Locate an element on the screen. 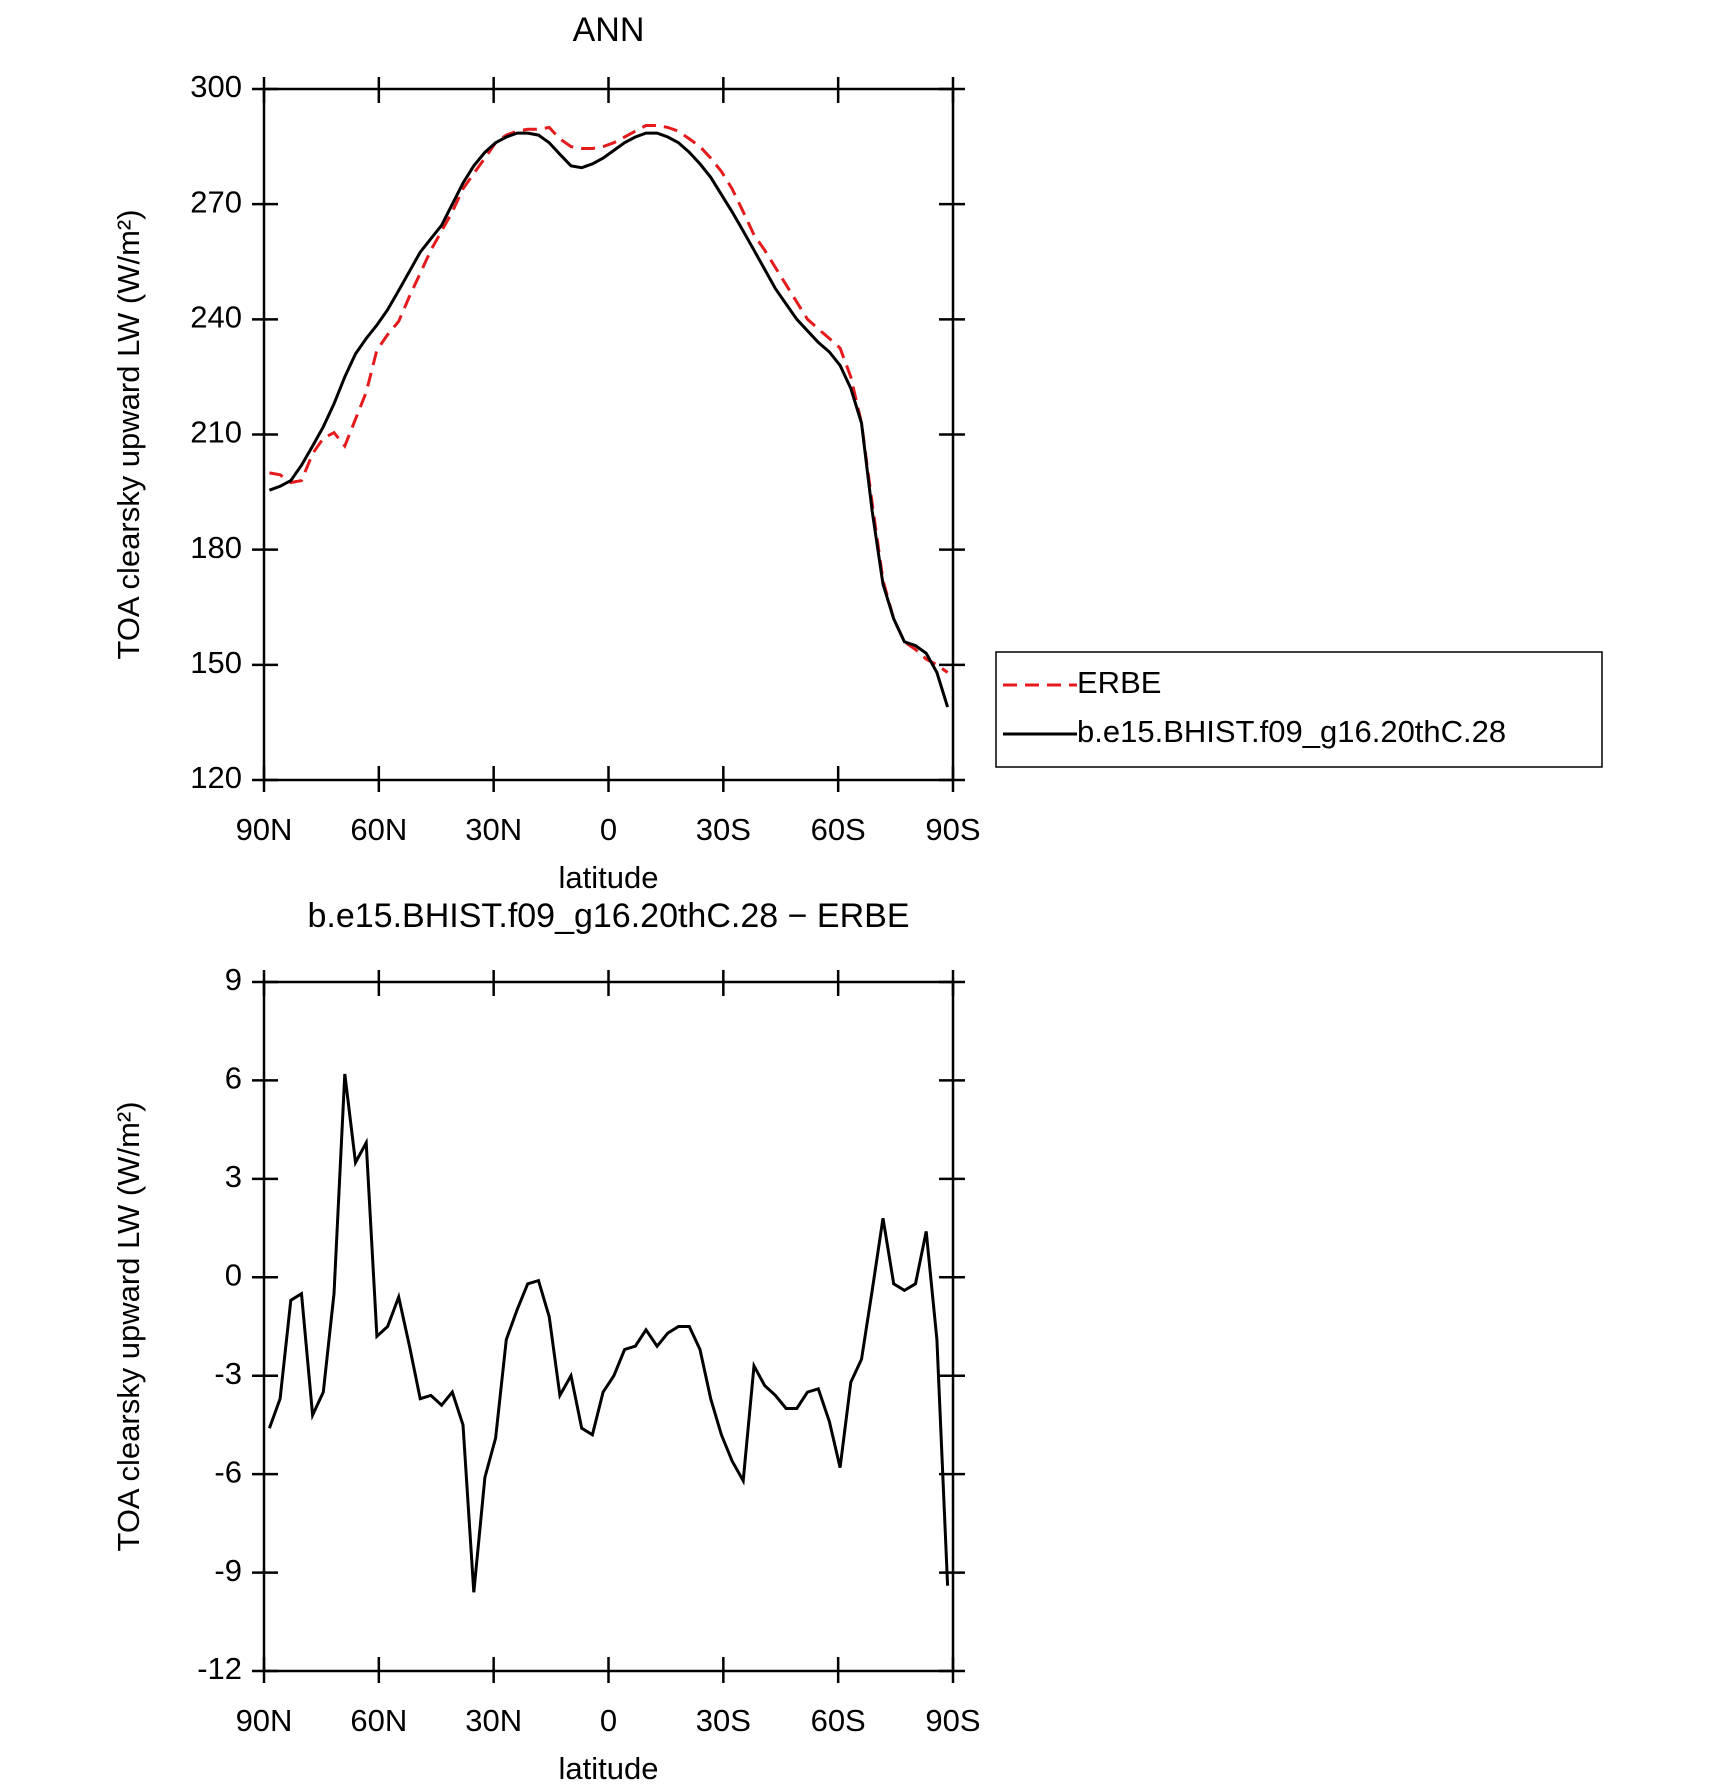  legend-box is located at coordinates (1299, 709).